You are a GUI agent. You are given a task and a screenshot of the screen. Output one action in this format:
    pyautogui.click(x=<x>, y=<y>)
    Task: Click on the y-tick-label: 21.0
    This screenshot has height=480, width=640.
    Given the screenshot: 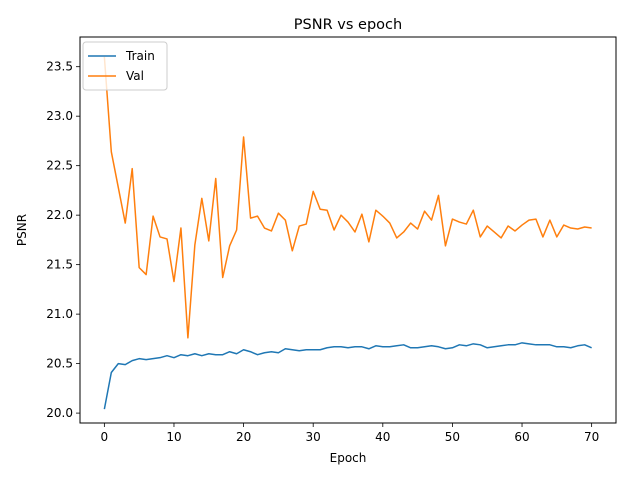 What is the action you would take?
    pyautogui.click(x=59, y=314)
    